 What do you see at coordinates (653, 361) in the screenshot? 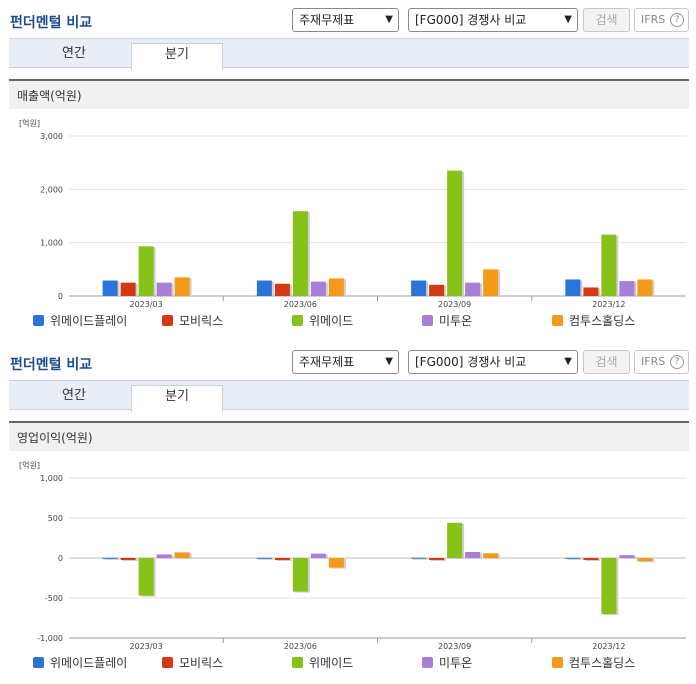
I see `ifrs-label: IFRS` at bounding box center [653, 361].